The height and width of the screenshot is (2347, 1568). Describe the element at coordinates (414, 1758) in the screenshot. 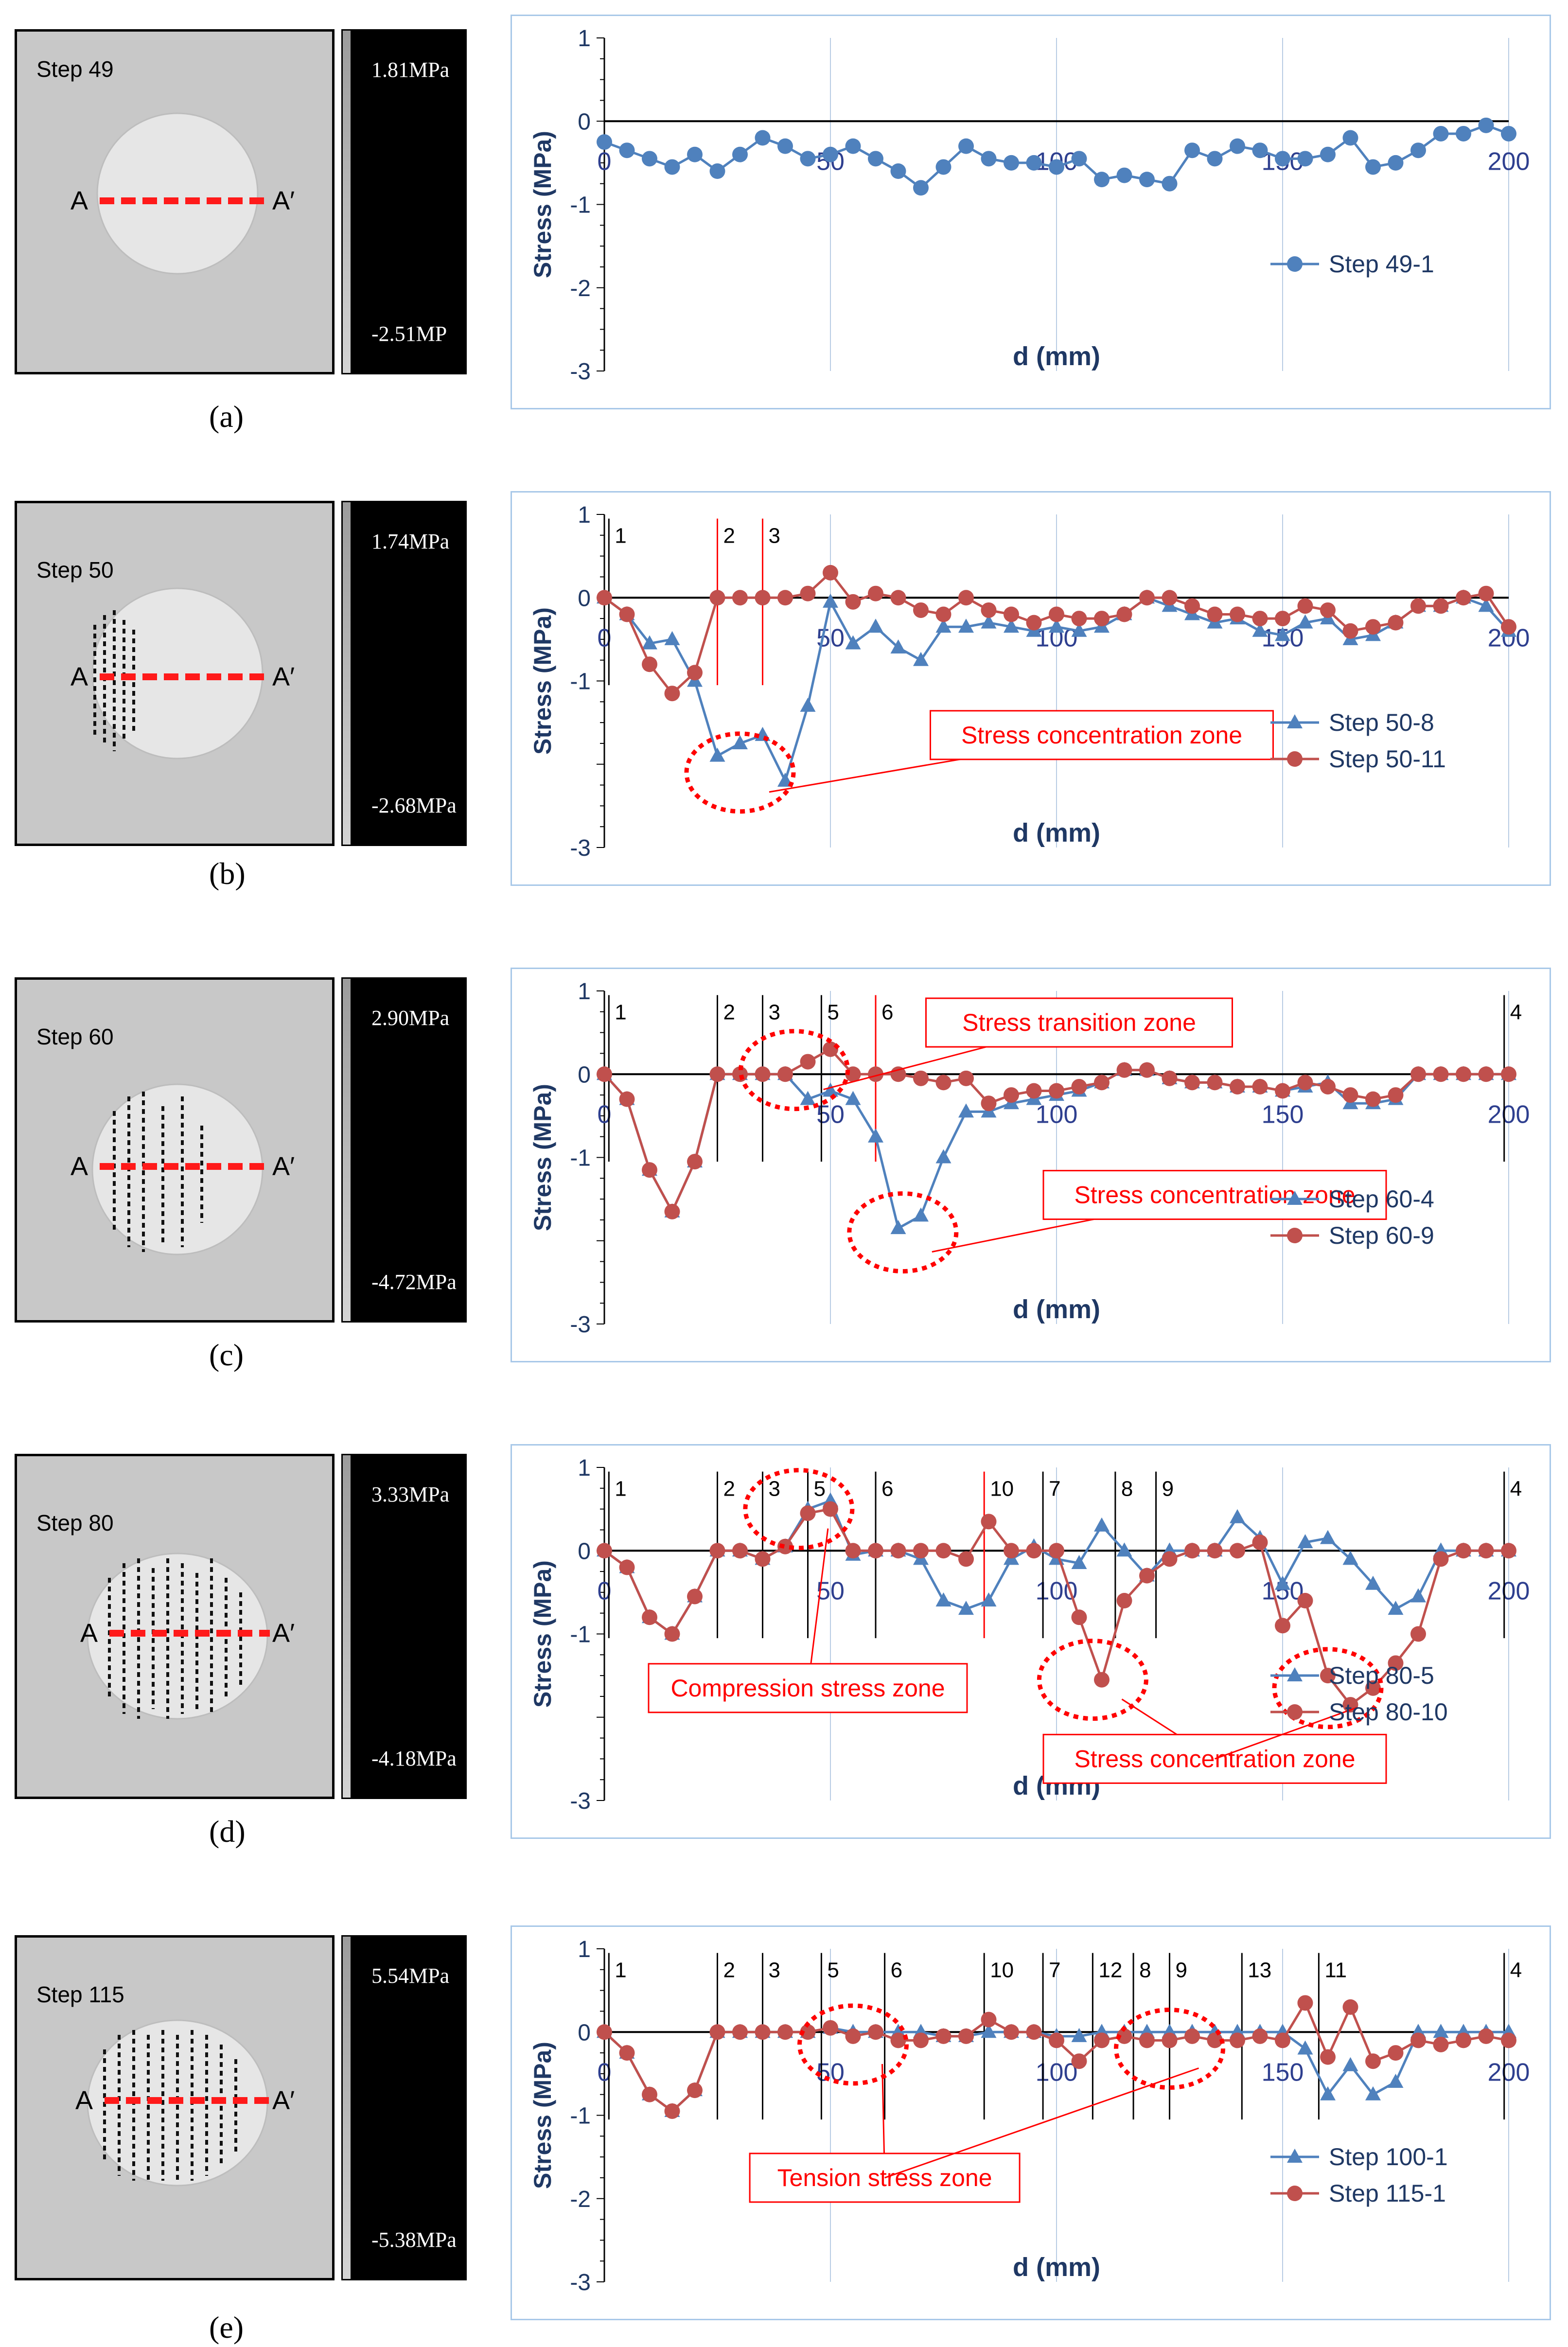

I see `colorbar-min: -4.18MPa` at that location.